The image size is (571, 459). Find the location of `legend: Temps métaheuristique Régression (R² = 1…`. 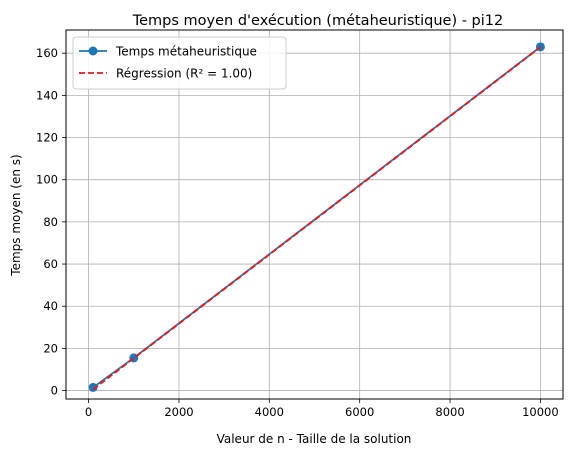

legend: Temps métaheuristique Régression (R² = 1… is located at coordinates (179, 63).